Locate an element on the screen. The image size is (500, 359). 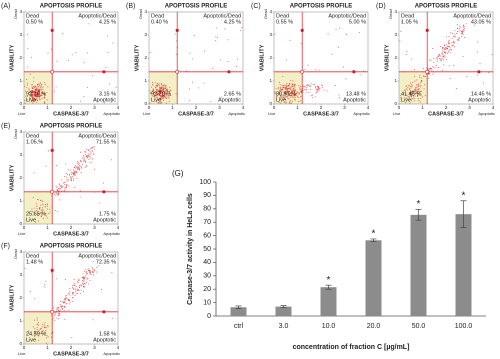
quadrant-text: 5.00 % is located at coordinates (357, 22).